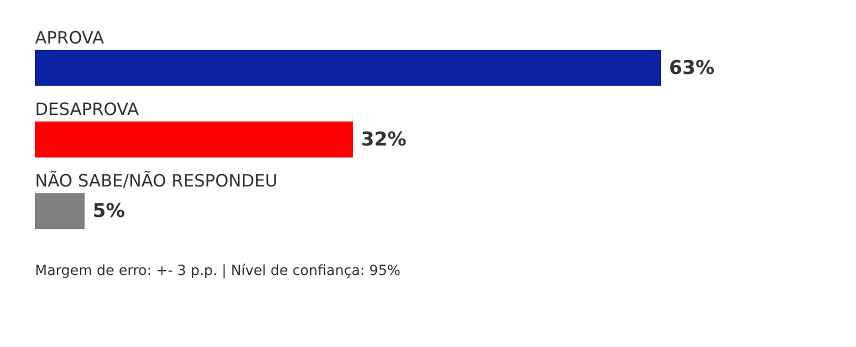  I want to click on y-tick-label: DESAPROVA, so click(87, 110).